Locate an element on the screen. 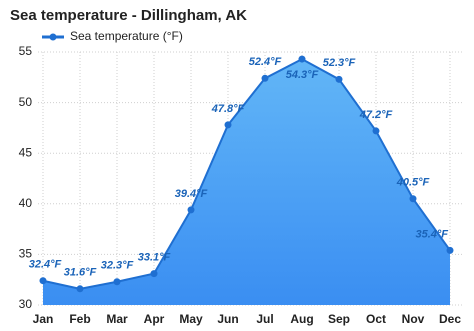 The image size is (474, 331). x-tick-label: Jan is located at coordinates (43, 319).